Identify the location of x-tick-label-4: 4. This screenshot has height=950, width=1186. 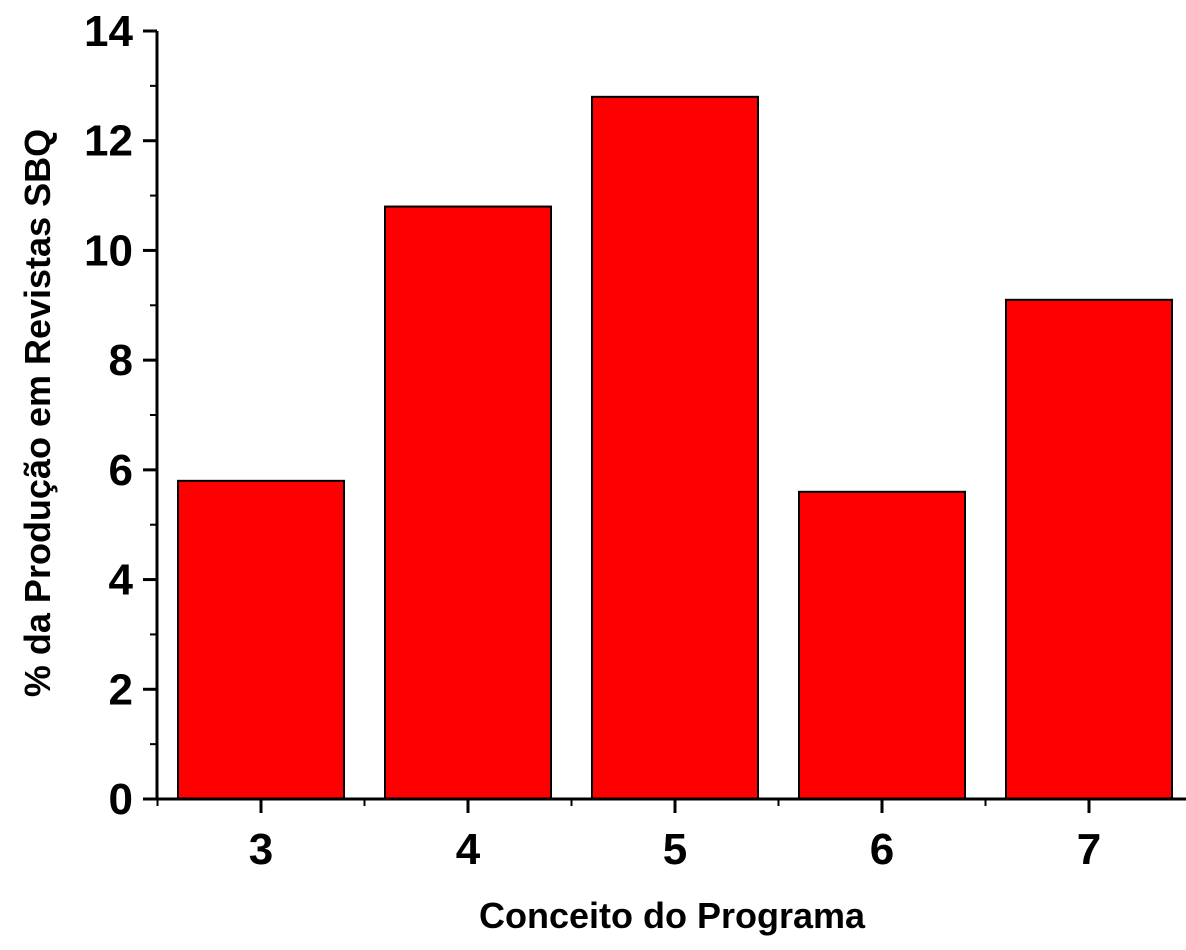
(468, 849).